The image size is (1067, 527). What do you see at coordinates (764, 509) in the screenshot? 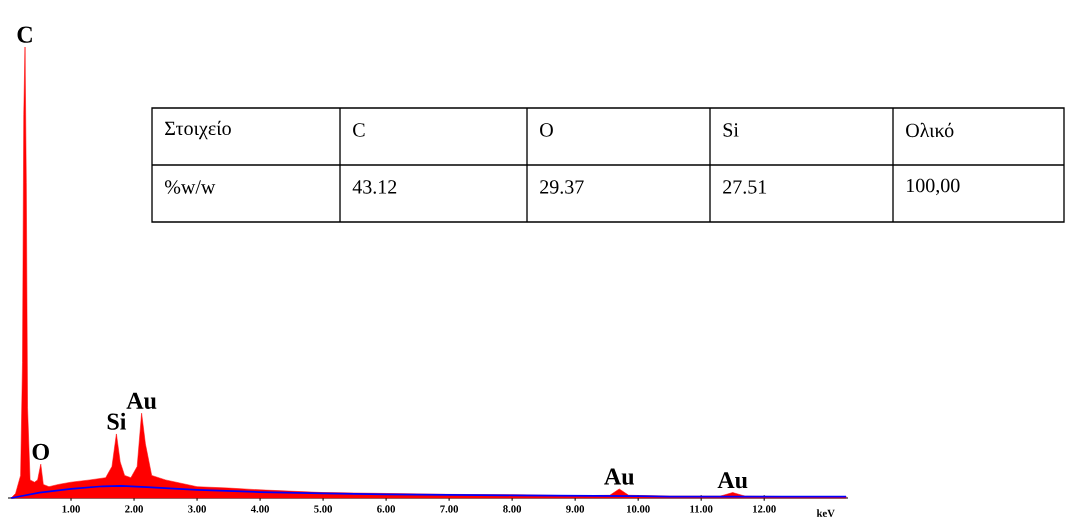
I see `x-tick-label: 12.00` at bounding box center [764, 509].